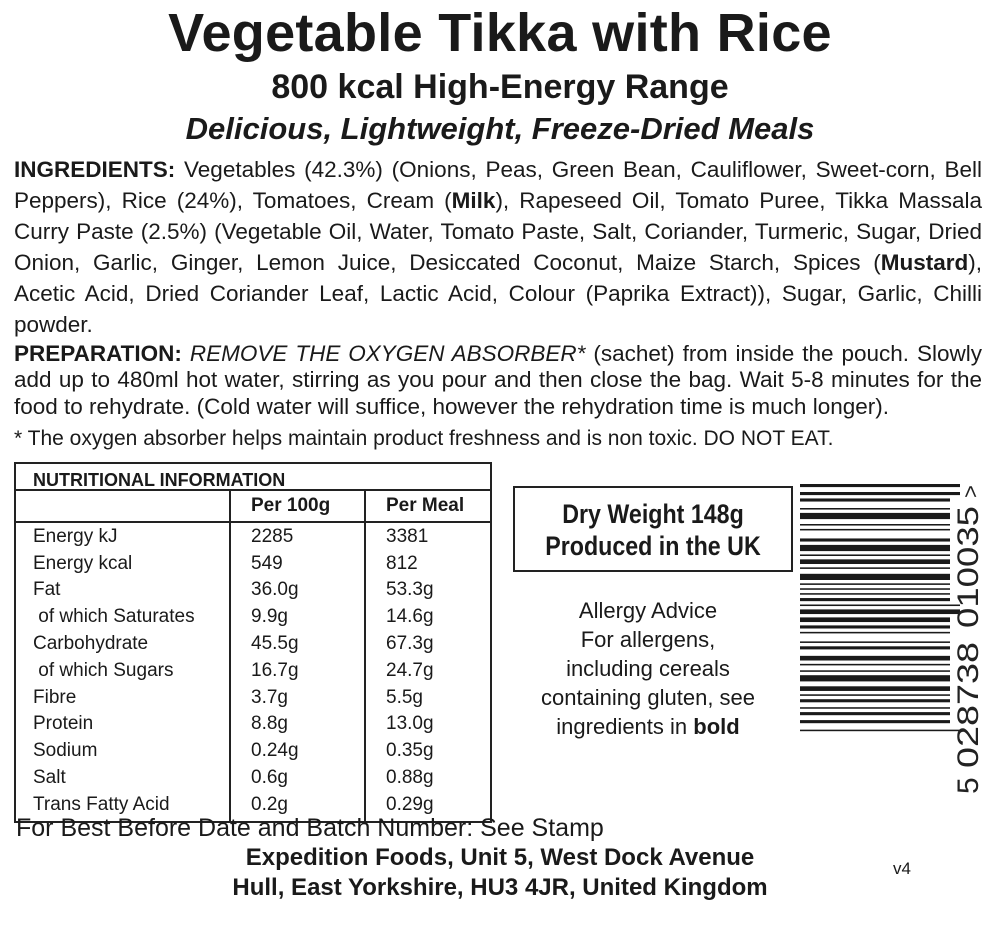 This screenshot has width=1000, height=945. Describe the element at coordinates (83, 563) in the screenshot. I see `nutrient-name: Energy kcal` at that location.